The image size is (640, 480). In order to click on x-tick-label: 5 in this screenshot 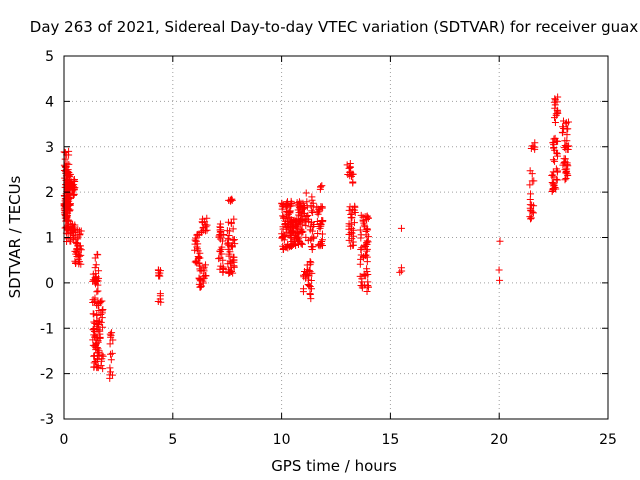, I will do `click(172, 440)`.